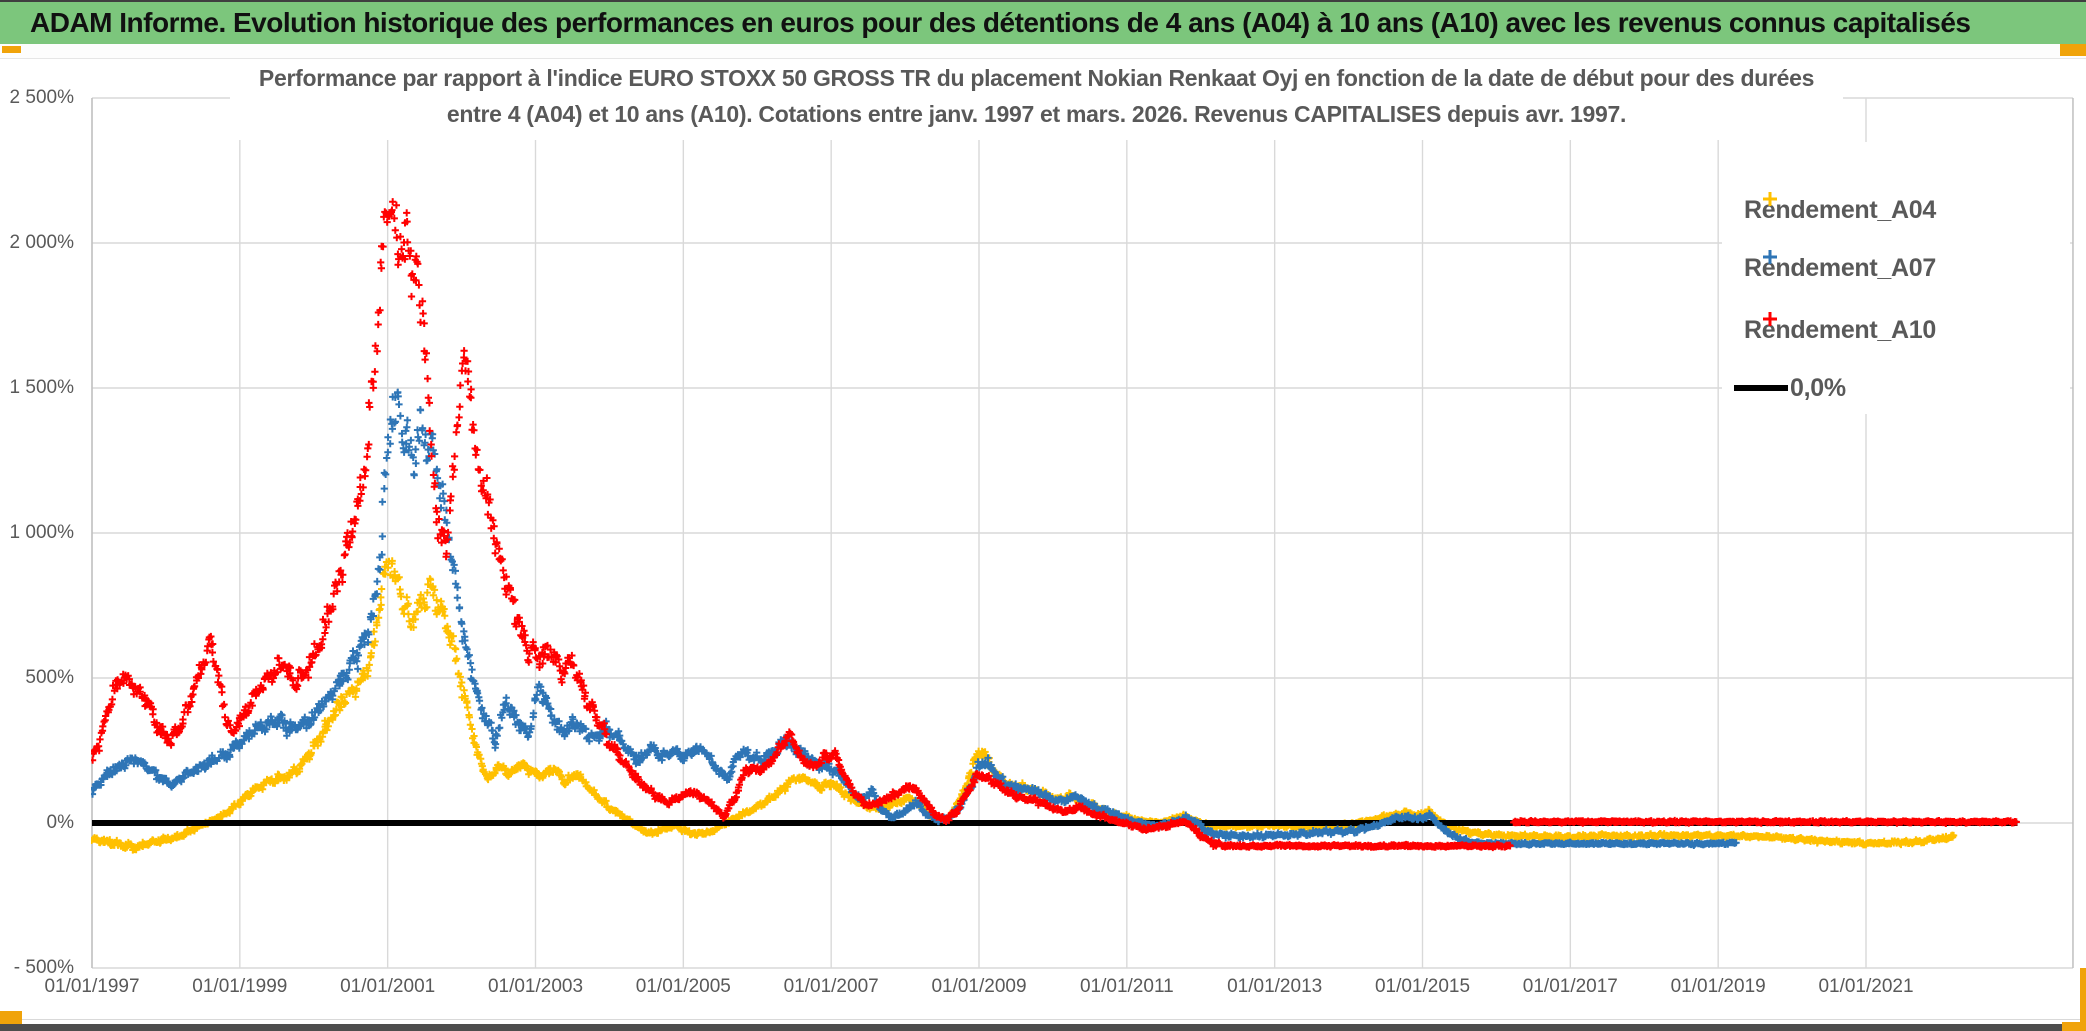  I want to click on x-axis-label: 01/01/2011, so click(1126, 986).